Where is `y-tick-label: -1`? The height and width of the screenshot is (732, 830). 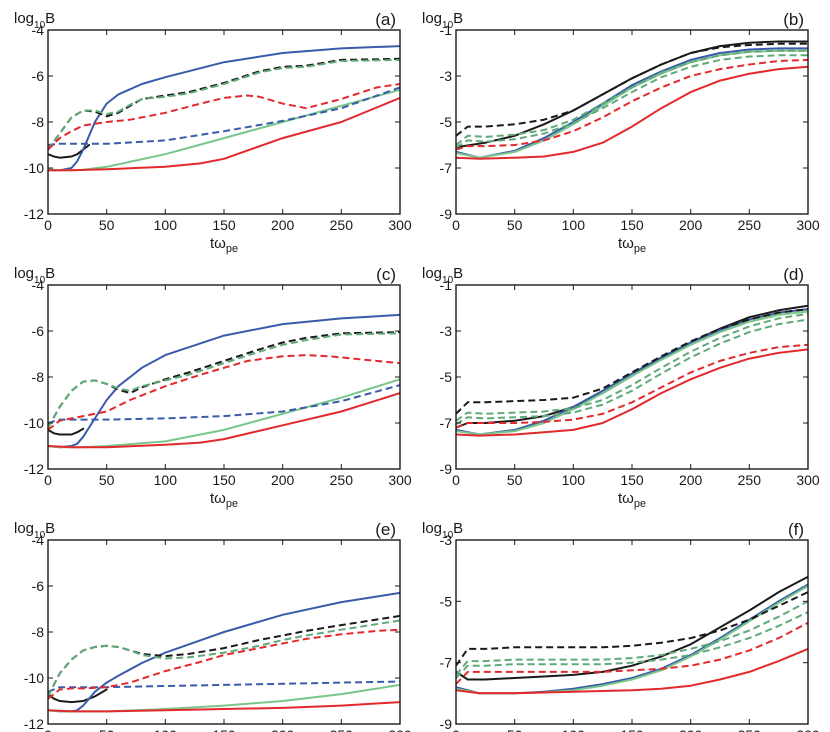
y-tick-label: -1 is located at coordinates (446, 30).